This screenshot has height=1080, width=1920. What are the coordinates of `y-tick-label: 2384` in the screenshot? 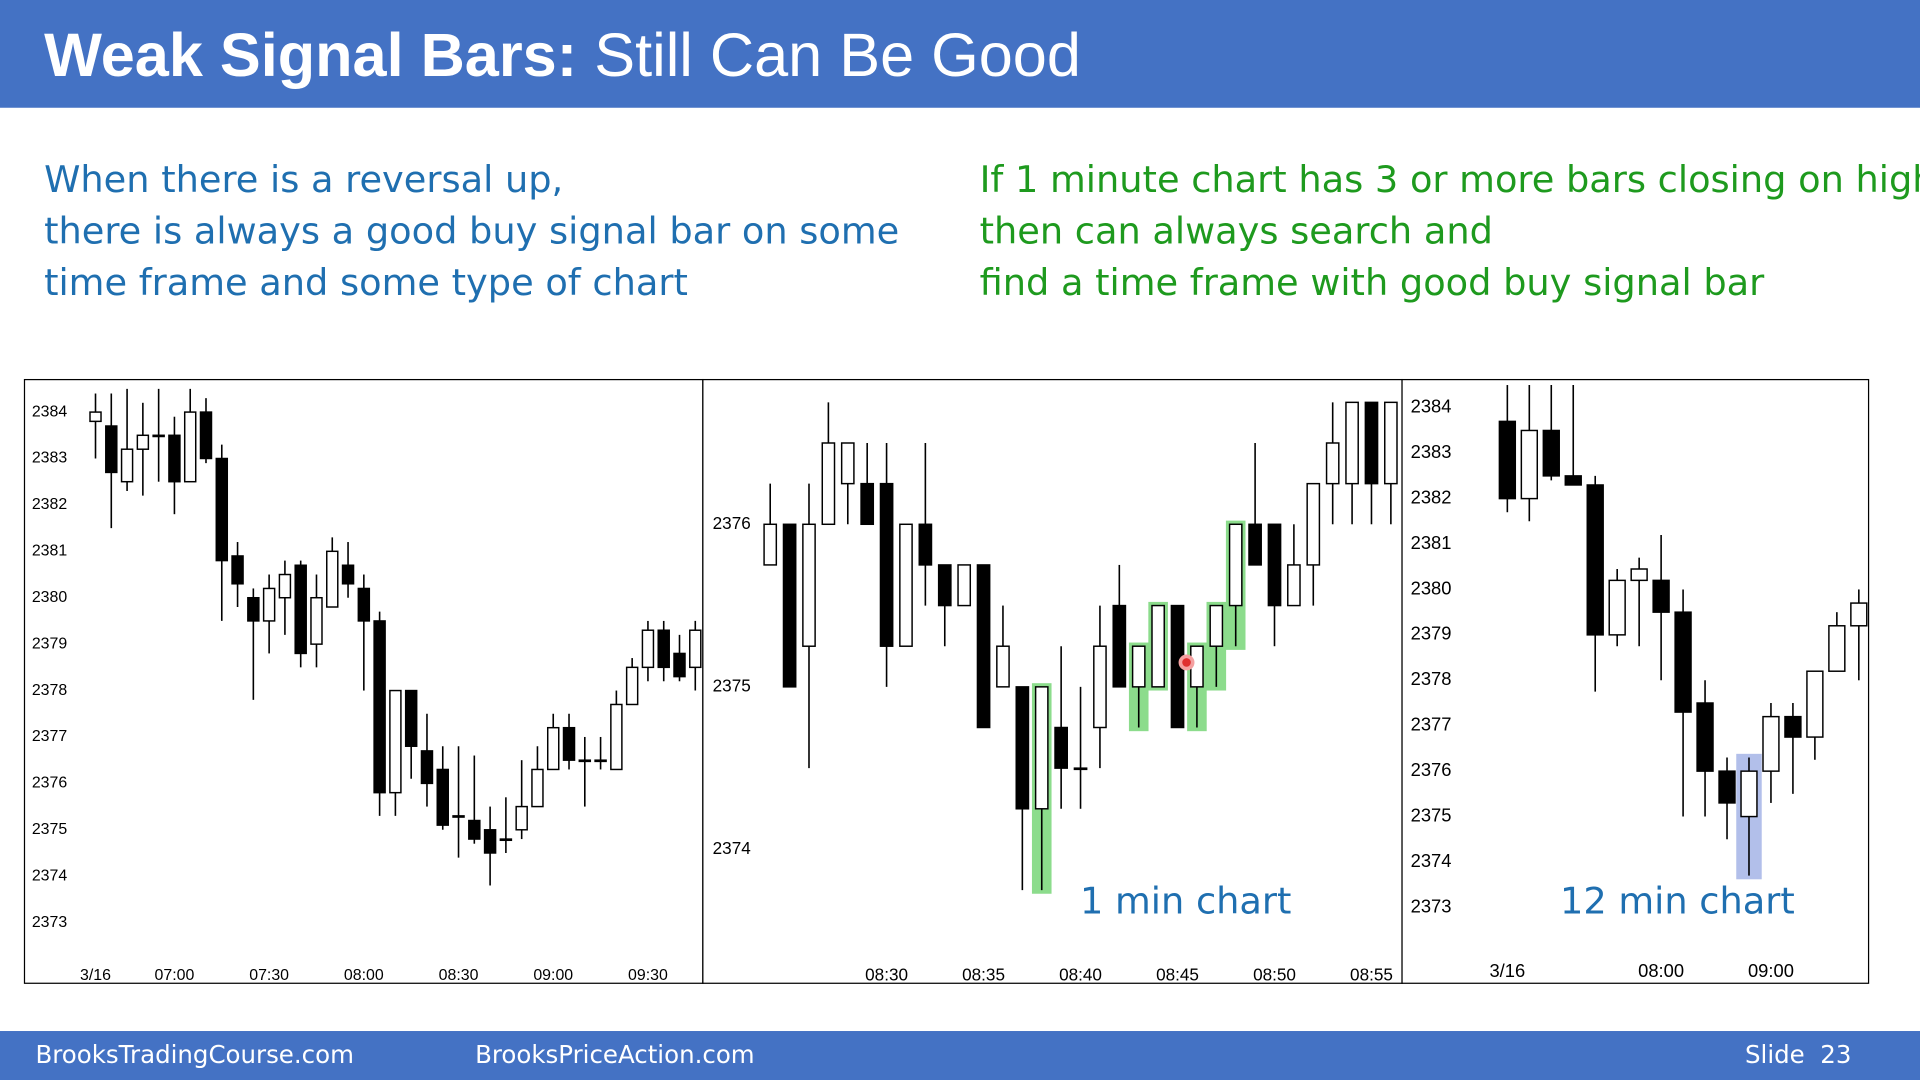 It's located at (1431, 406).